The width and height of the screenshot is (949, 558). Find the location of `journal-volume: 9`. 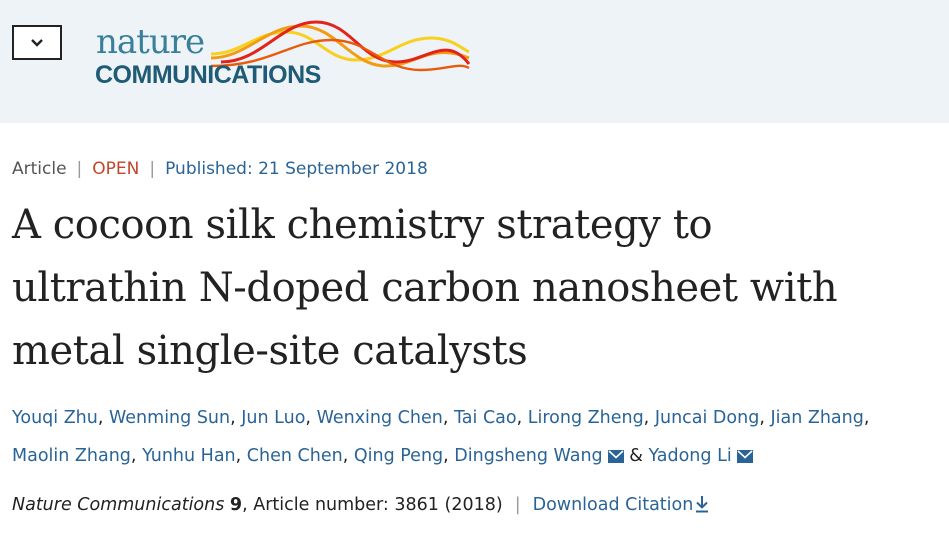

journal-volume: 9 is located at coordinates (236, 505).